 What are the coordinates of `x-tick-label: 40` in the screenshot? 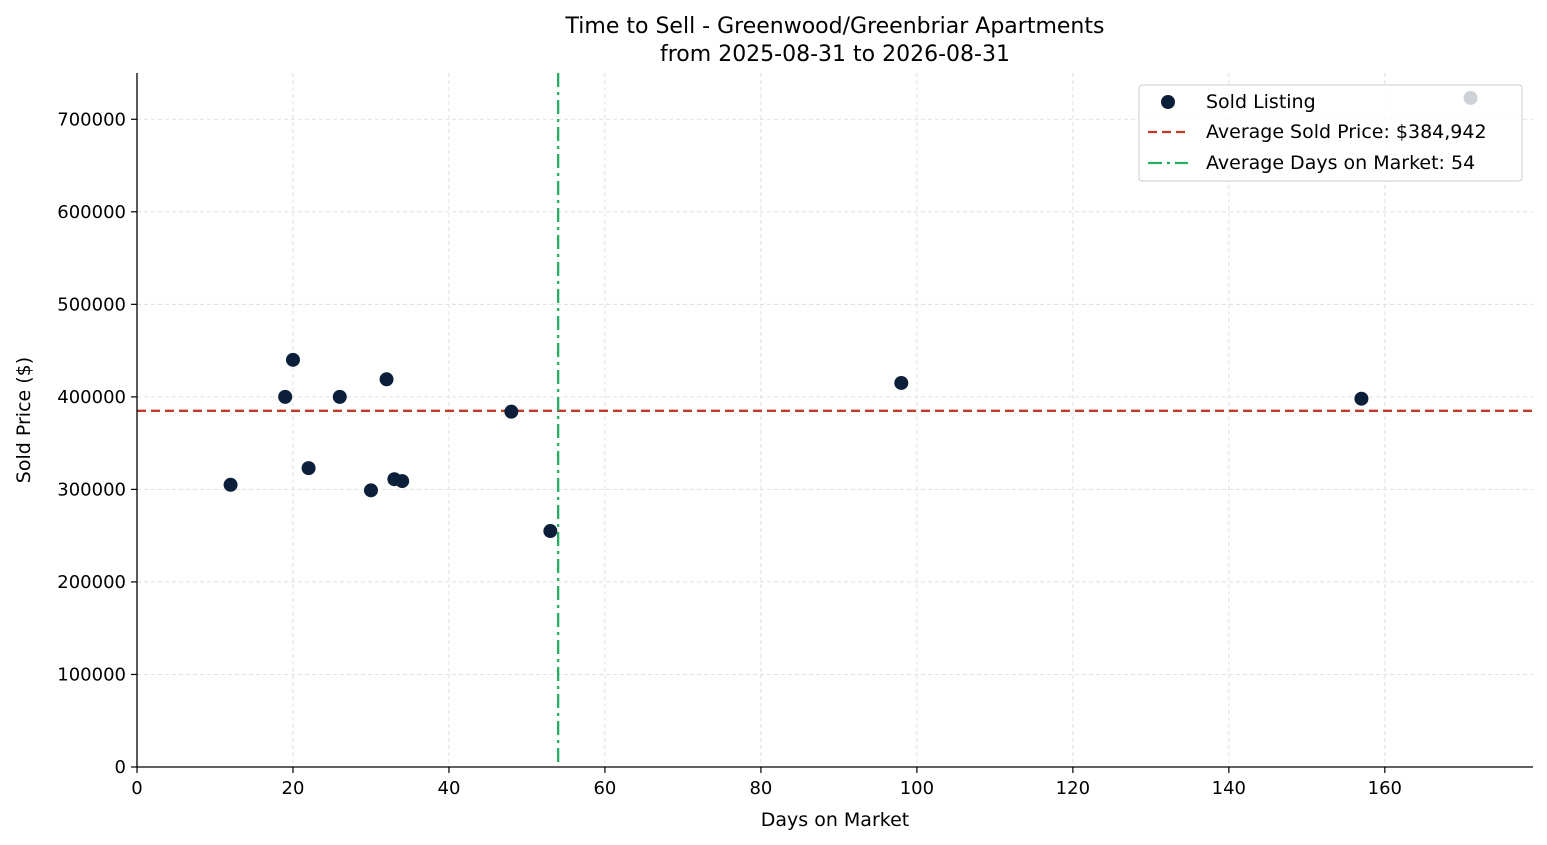 It's located at (449, 788).